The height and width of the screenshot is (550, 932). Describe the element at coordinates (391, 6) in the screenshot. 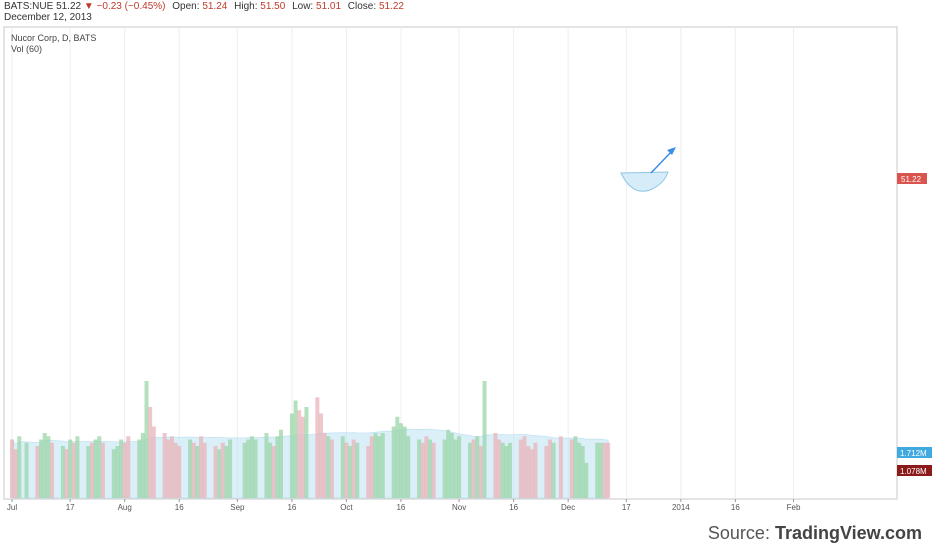

I see `close-value: 51.22` at that location.